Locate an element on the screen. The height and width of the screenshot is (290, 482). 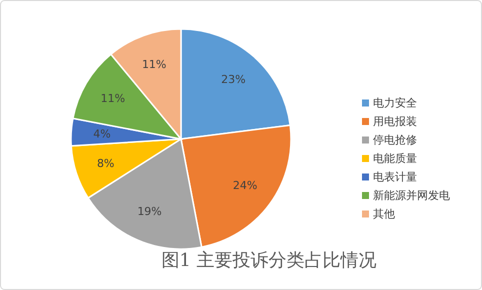
data-label: 24% is located at coordinates (245, 185).